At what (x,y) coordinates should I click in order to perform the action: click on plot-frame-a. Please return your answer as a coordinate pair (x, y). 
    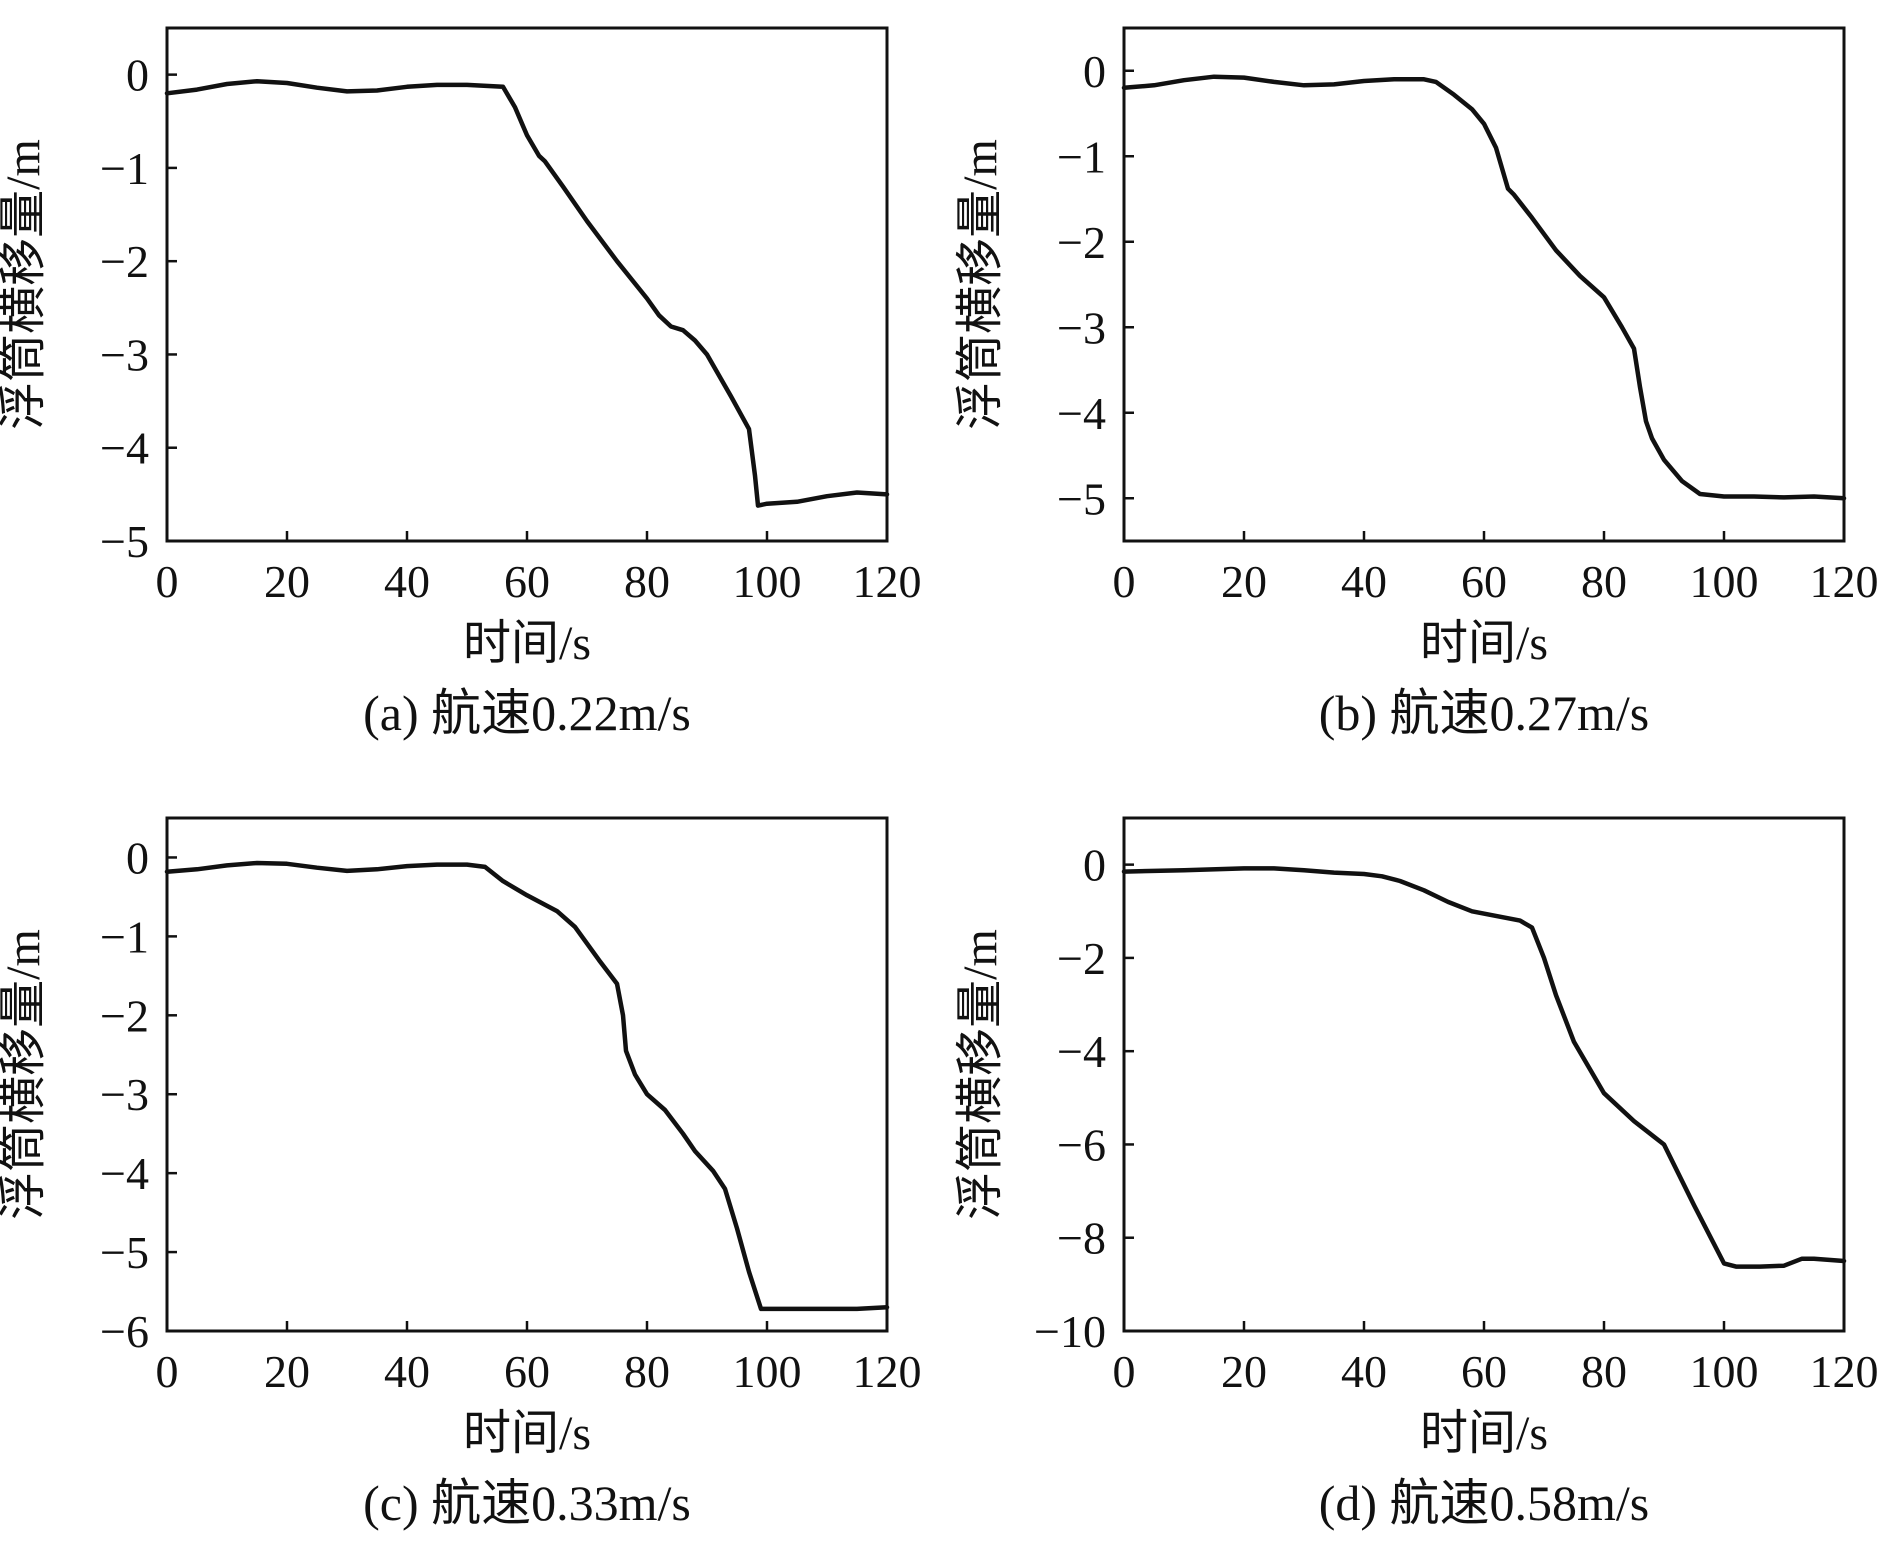
    Looking at the image, I should click on (527, 284).